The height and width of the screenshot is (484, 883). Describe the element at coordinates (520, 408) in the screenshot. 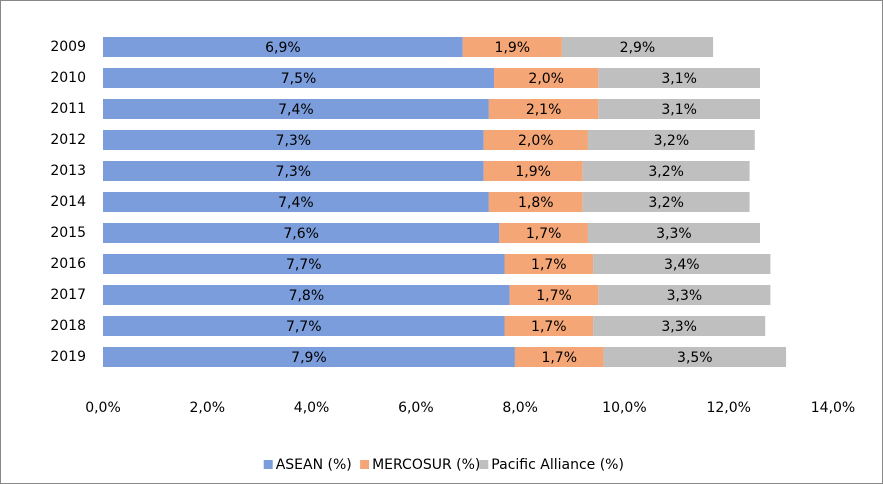

I see `x-tick-label: 8,0%` at that location.